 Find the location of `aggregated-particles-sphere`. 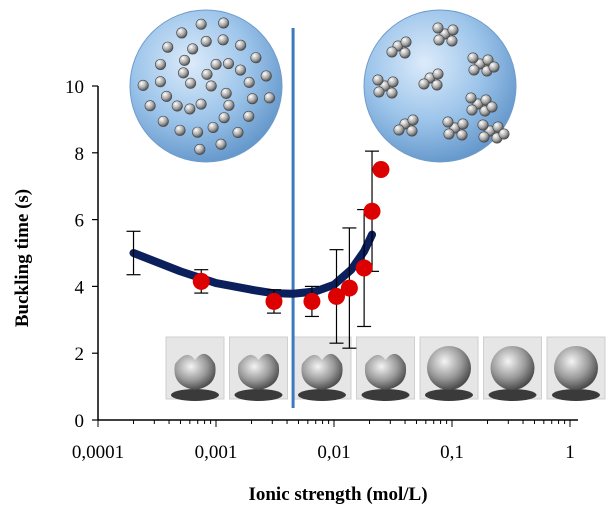

aggregated-particles-sphere is located at coordinates (440, 86).